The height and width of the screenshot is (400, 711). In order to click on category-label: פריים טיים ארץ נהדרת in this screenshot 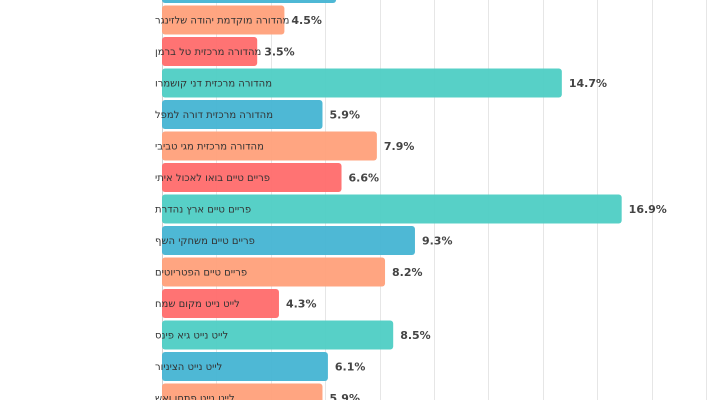, I will do `click(203, 210)`.